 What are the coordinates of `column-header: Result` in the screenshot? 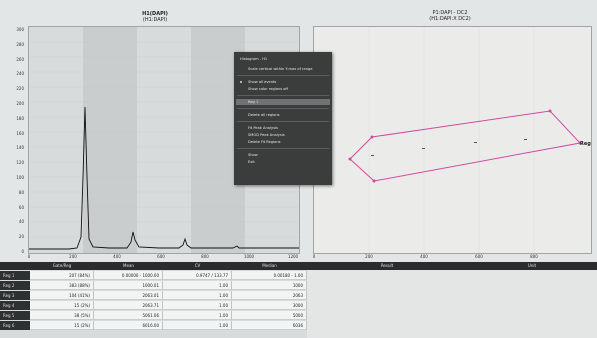 It's located at (387, 266).